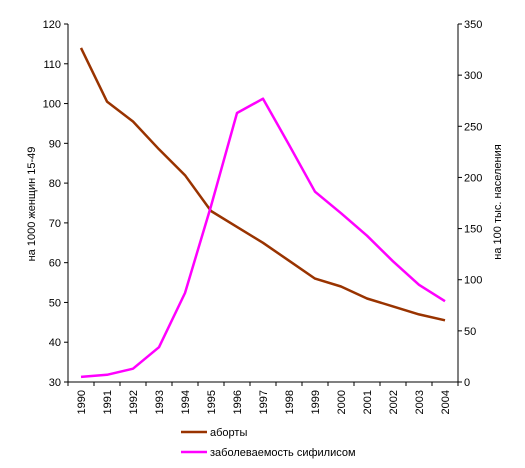 The height and width of the screenshot is (468, 525). Describe the element at coordinates (473, 178) in the screenshot. I see `right-tick-label: 200` at that location.